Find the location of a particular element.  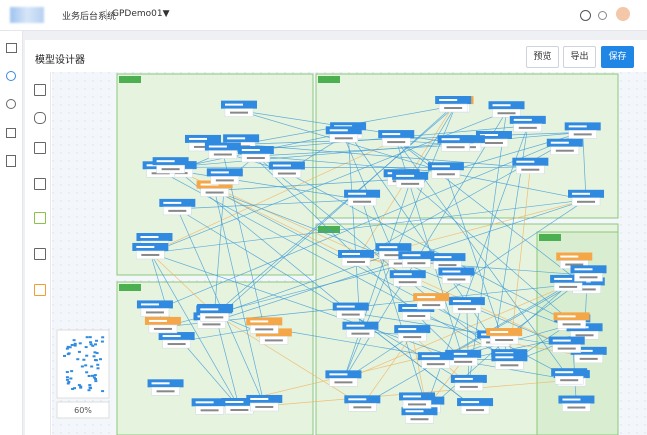

config-icon is located at coordinates (11, 133).